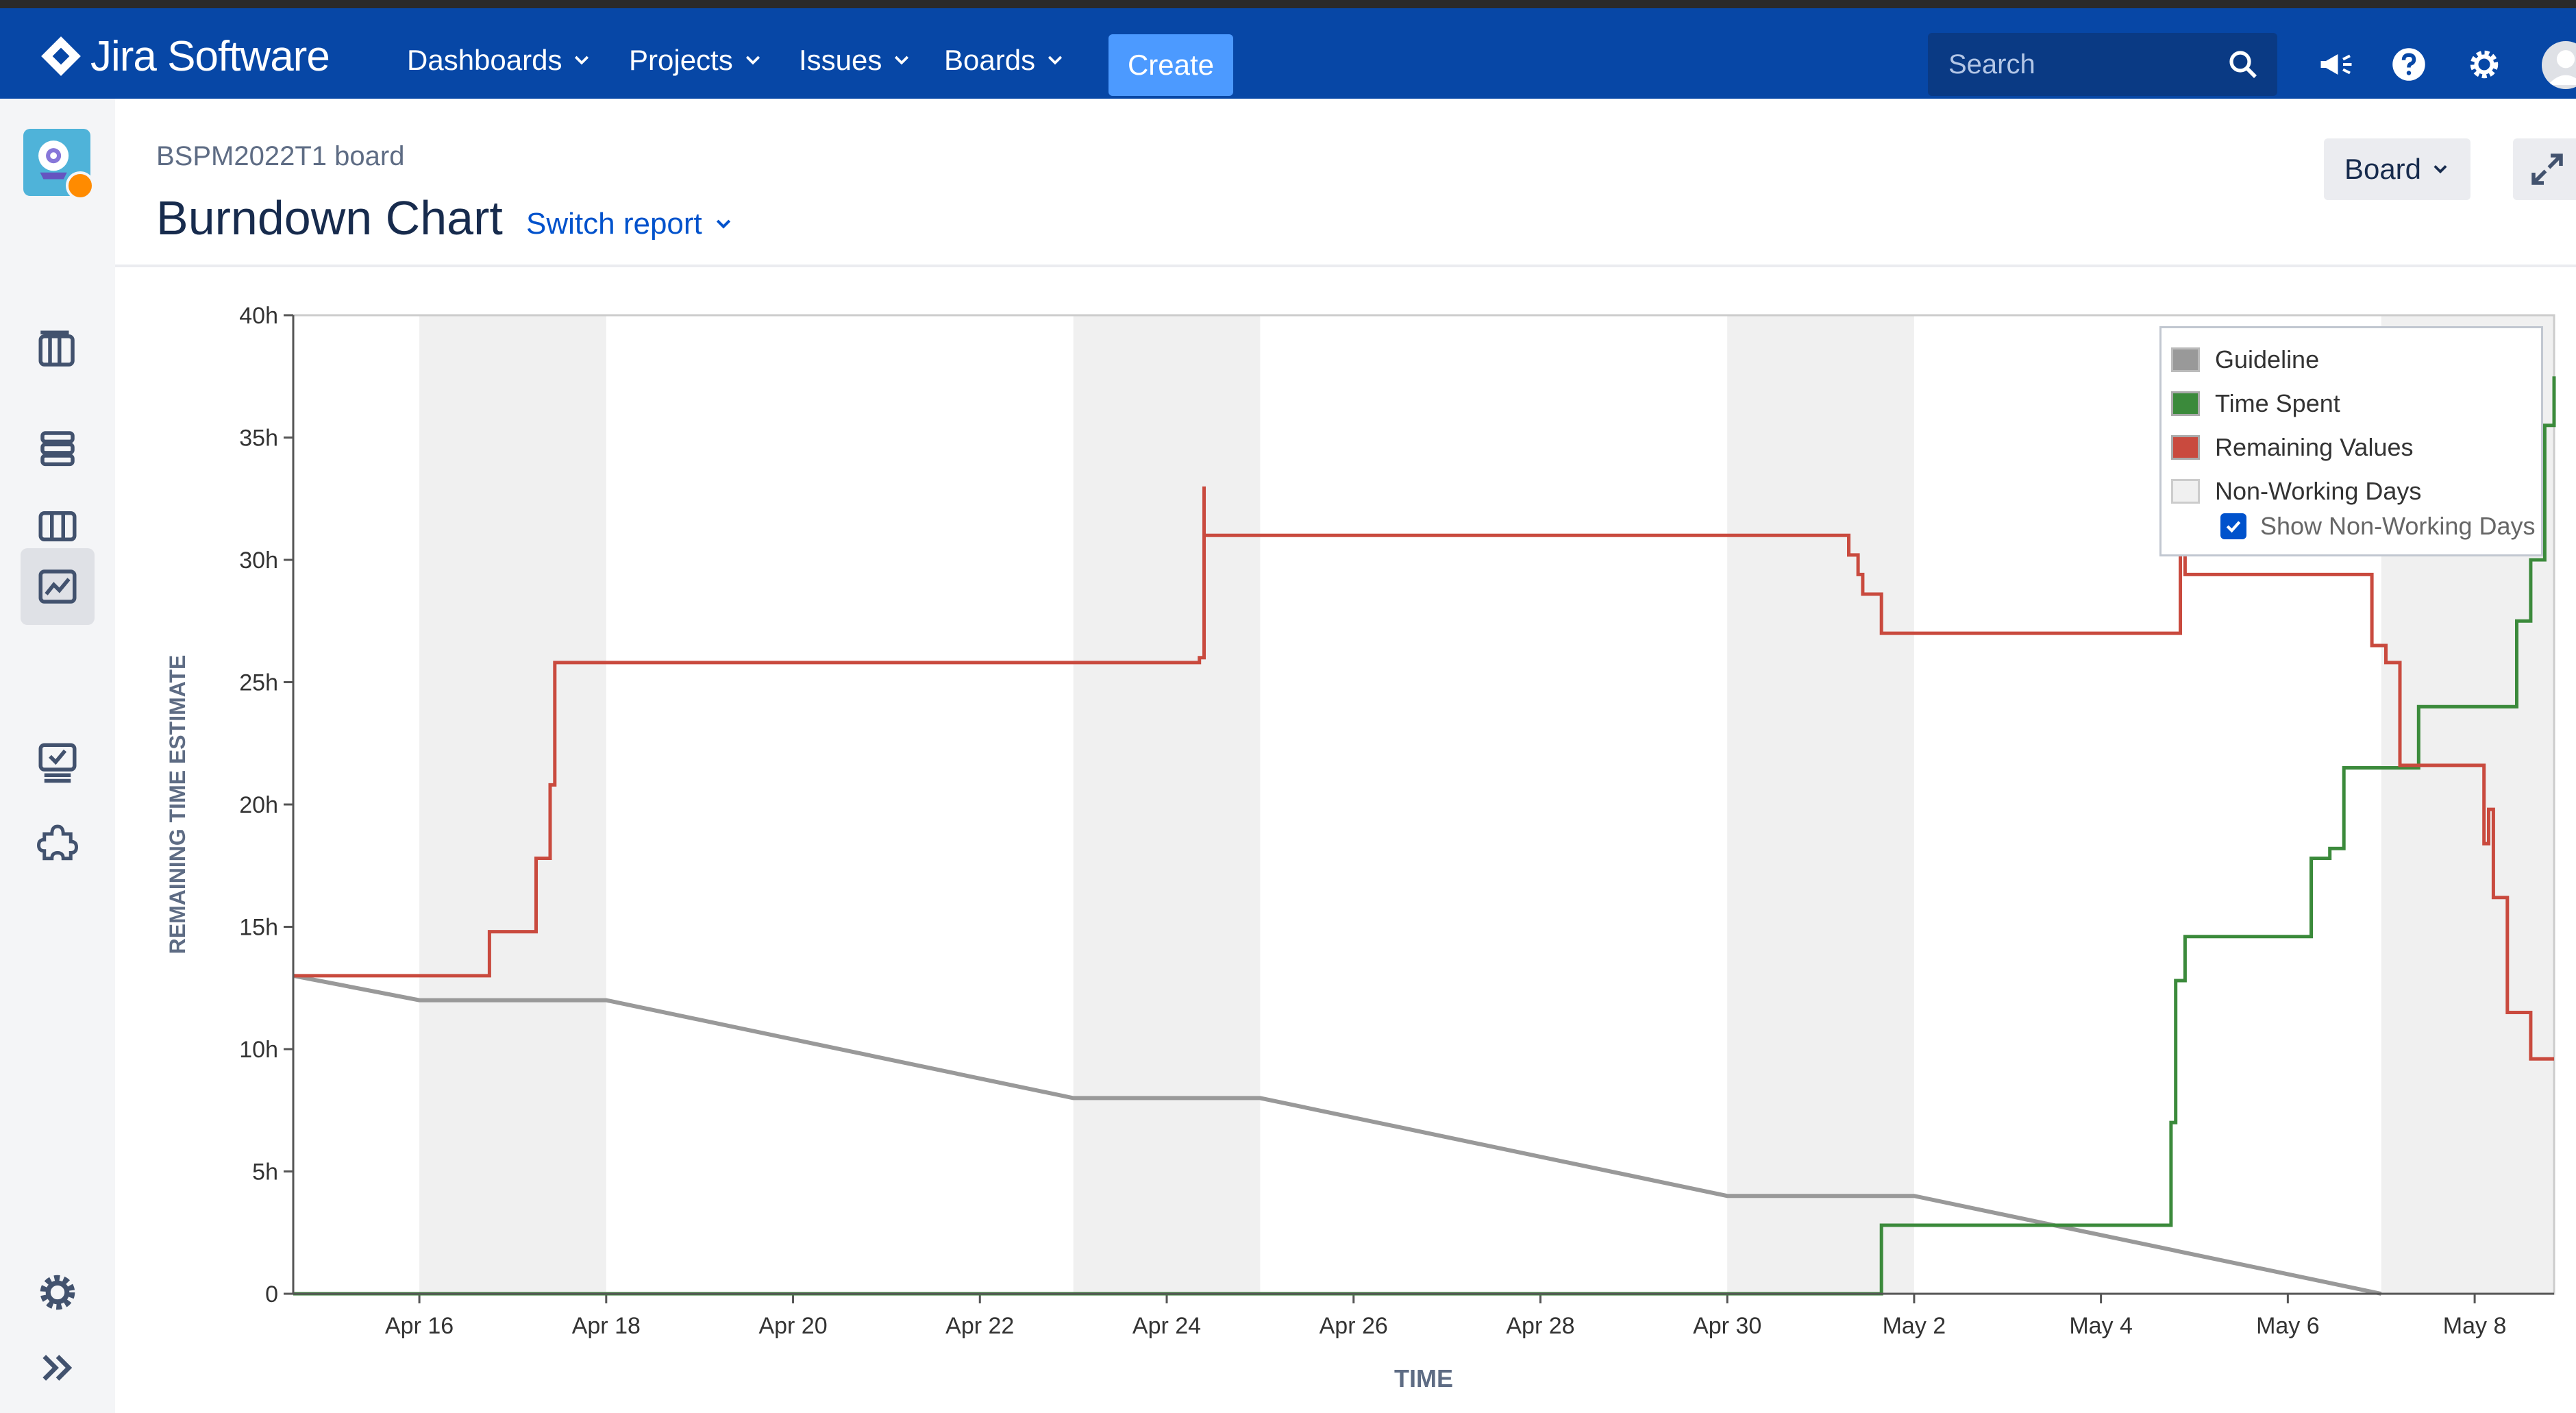 The width and height of the screenshot is (2576, 1413). Describe the element at coordinates (258, 683) in the screenshot. I see `y-tick-label: 25h` at that location.